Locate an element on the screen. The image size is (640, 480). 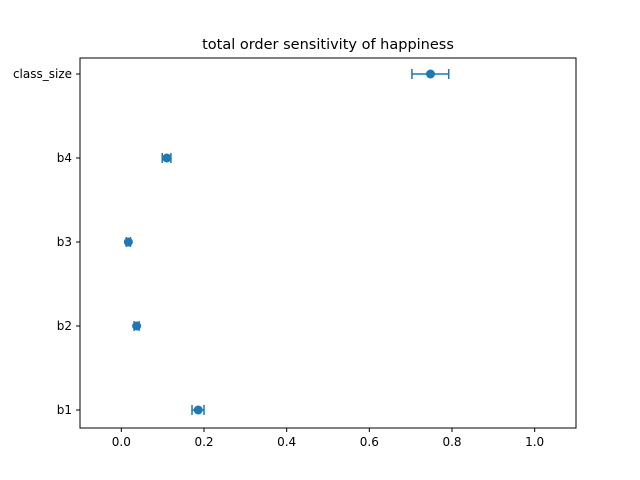
x-axis: 0.0 0.2 0.4 0.6 0.8 1.0 is located at coordinates (328, 438).